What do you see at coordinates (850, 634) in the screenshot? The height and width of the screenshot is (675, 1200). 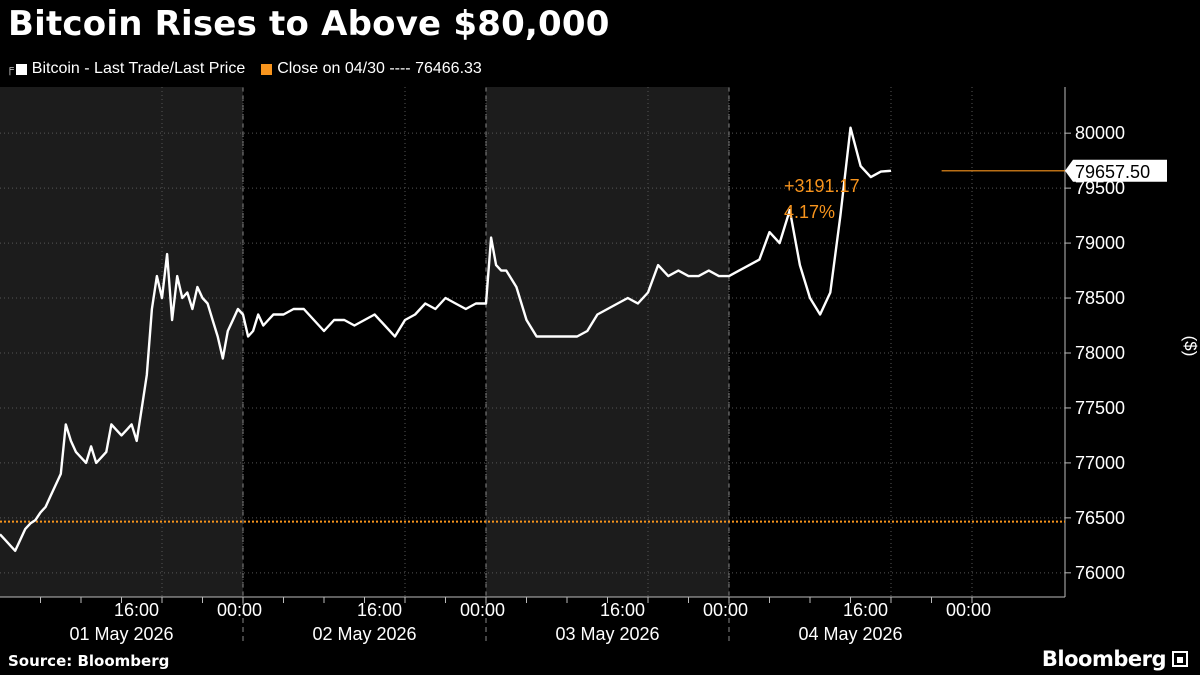 I see `day-label: 04 May 2026` at bounding box center [850, 634].